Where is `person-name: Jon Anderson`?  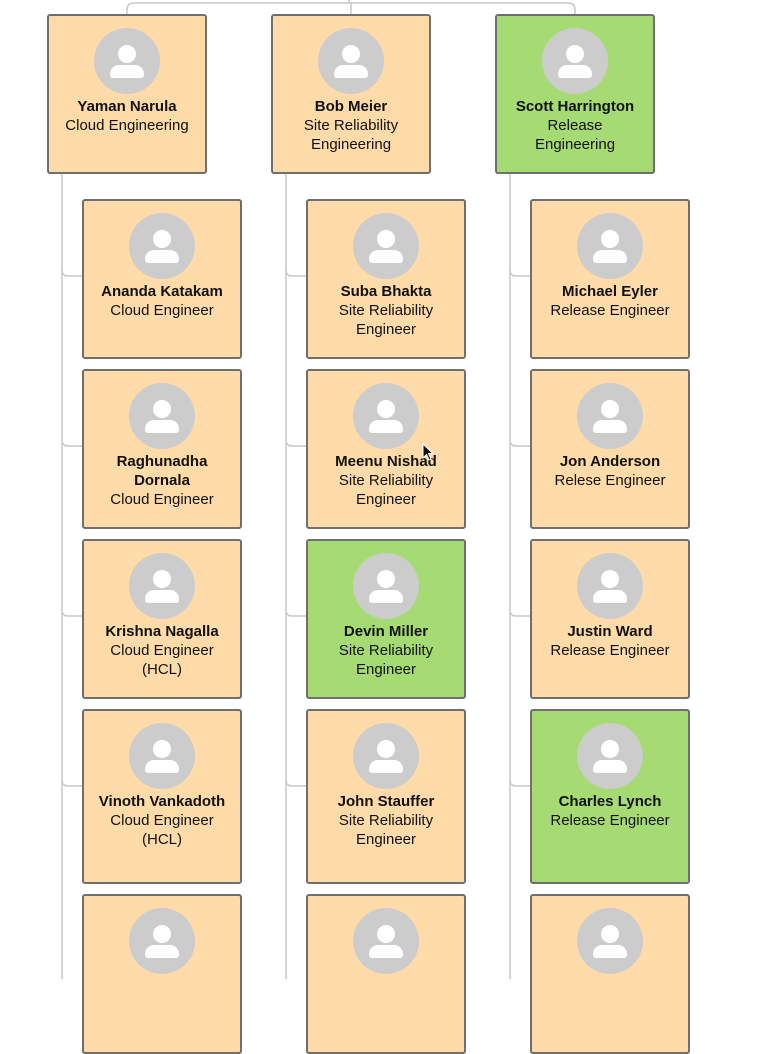 person-name: Jon Anderson is located at coordinates (610, 461).